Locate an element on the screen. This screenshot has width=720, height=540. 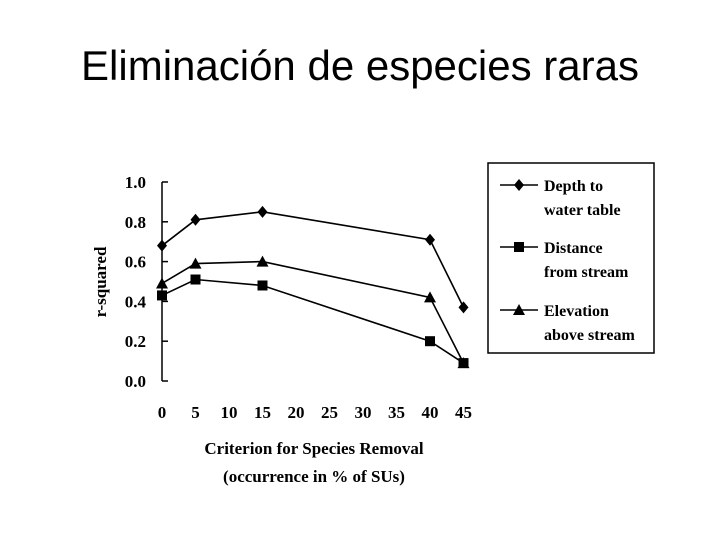
x-tick-label: 10 is located at coordinates (229, 412).